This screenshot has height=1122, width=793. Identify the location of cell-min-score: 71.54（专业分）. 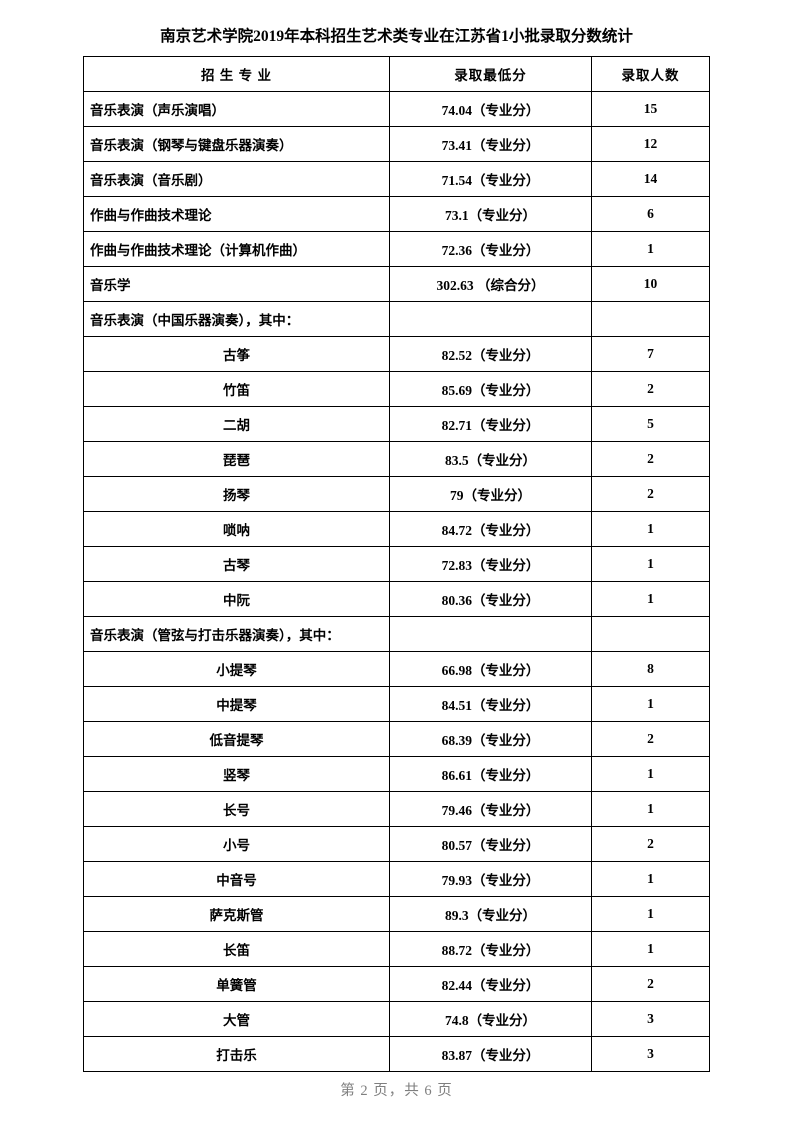
(490, 179).